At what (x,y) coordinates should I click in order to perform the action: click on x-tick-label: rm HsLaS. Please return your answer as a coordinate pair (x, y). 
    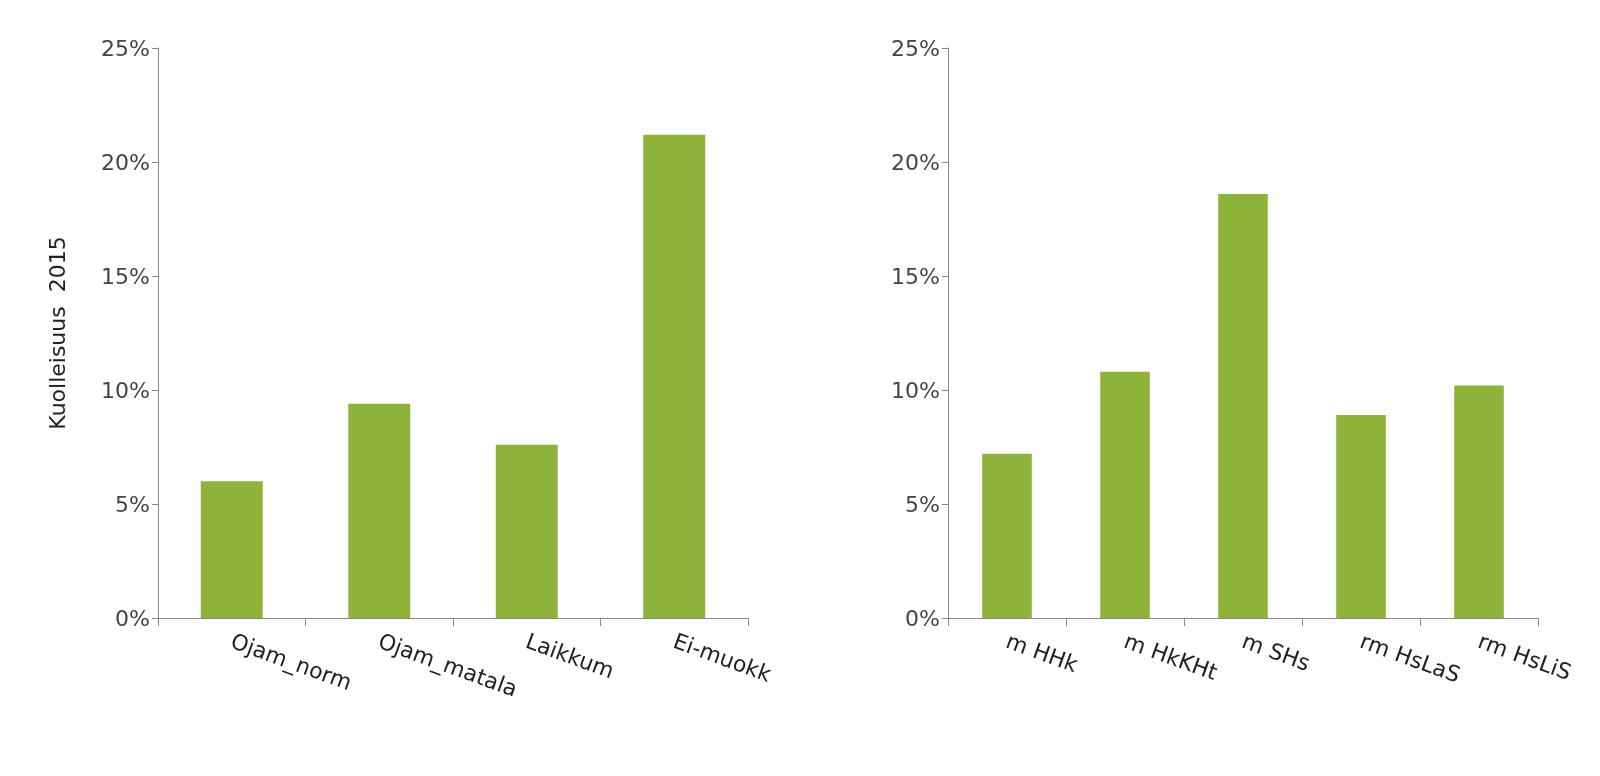
    Looking at the image, I should click on (1410, 658).